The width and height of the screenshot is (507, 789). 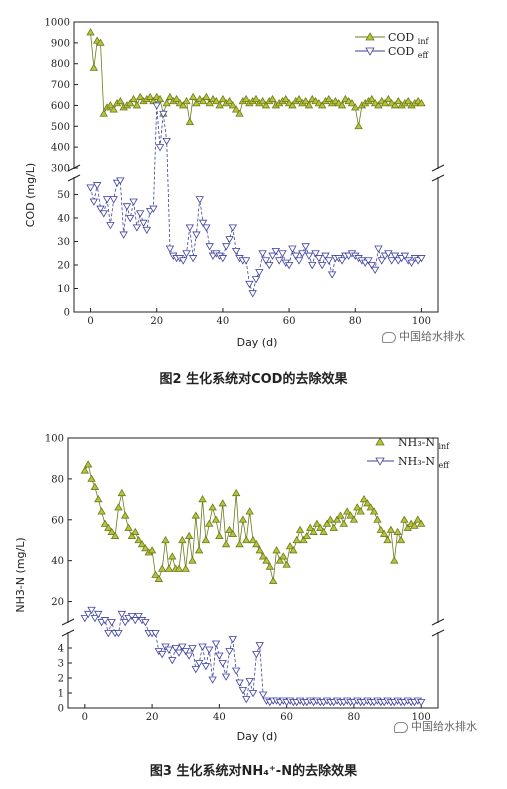 What do you see at coordinates (438, 173) in the screenshot?
I see `axis-break-gap` at bounding box center [438, 173].